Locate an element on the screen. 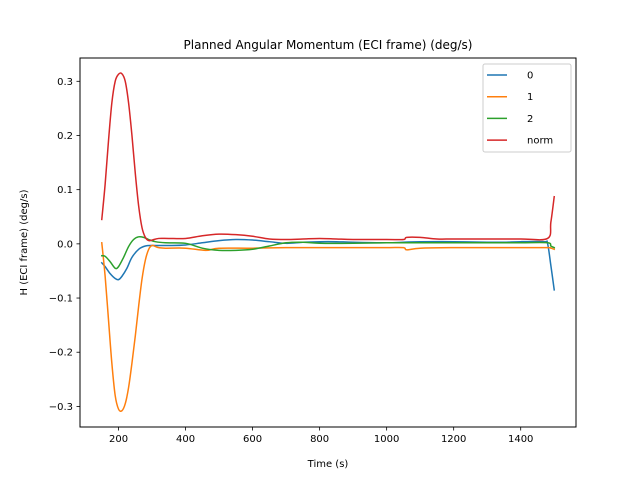  legend-label-2: 2 is located at coordinates (530, 119).